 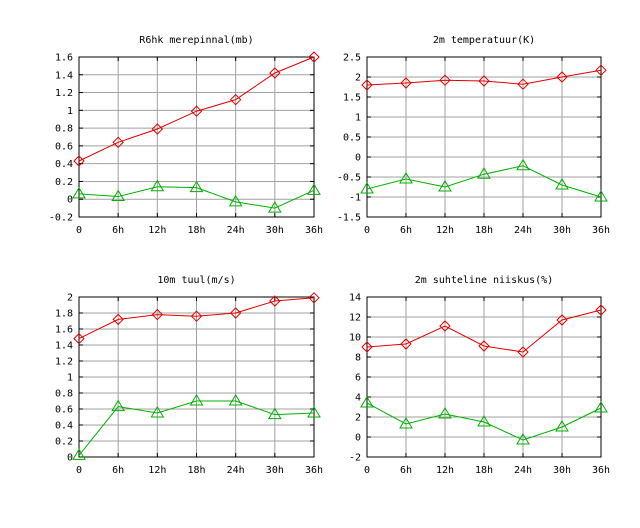 I want to click on chart-title: R6hk merepinnal(mb), so click(x=196, y=40).